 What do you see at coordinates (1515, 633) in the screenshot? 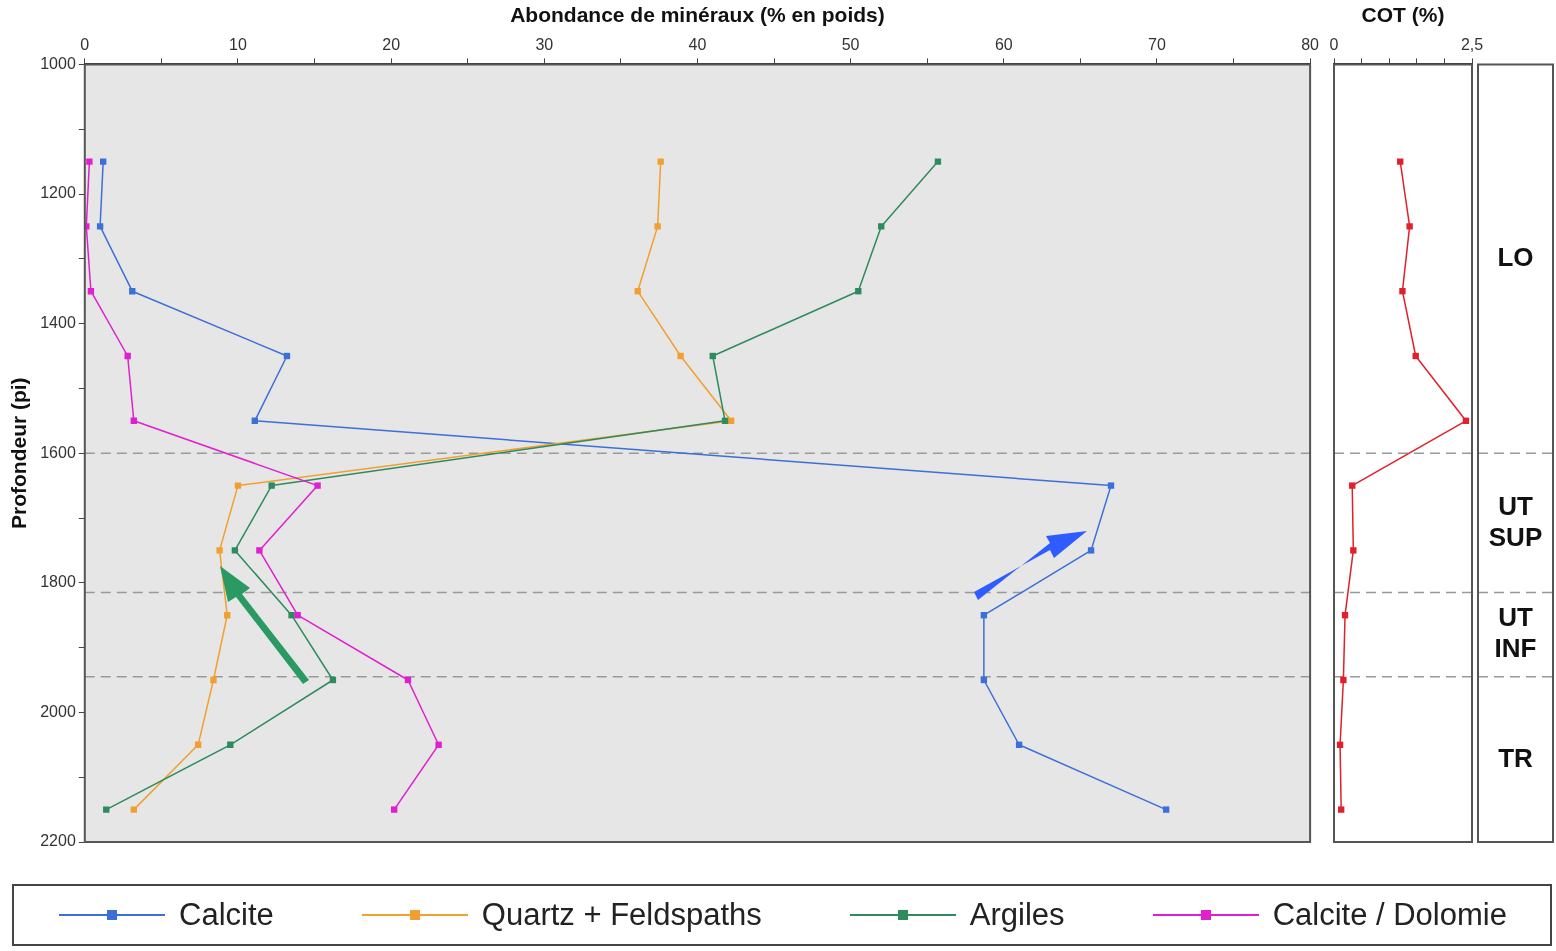
I see `text: UT INF` at bounding box center [1515, 633].